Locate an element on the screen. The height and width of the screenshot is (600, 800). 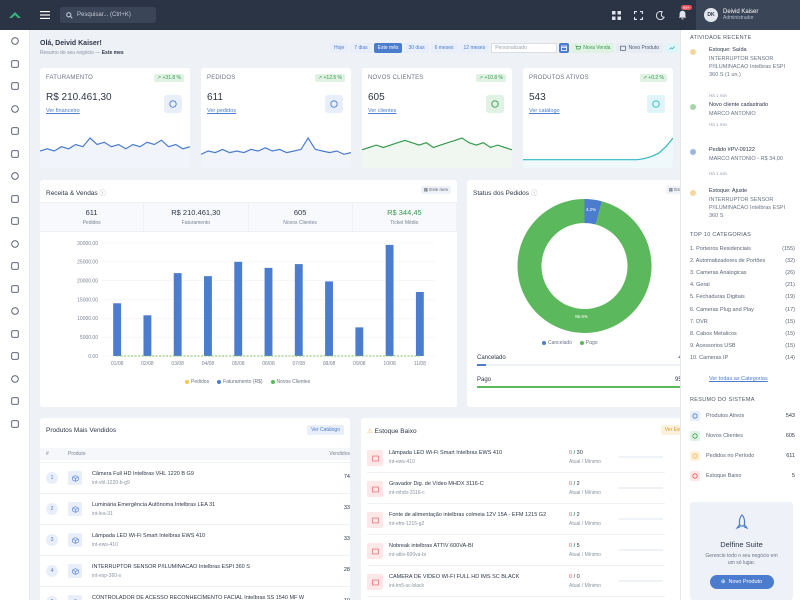
legend-item: Novos Clientes is located at coordinates (290, 382).